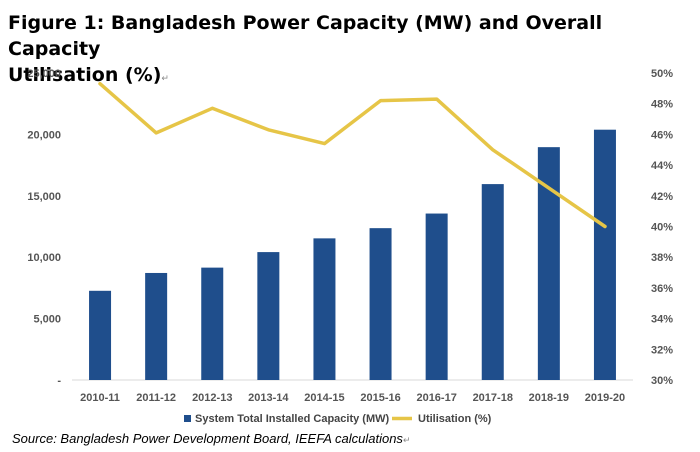 The height and width of the screenshot is (452, 700). I want to click on legend-label-capacity: System Total Installed Capacity (MW), so click(292, 419).